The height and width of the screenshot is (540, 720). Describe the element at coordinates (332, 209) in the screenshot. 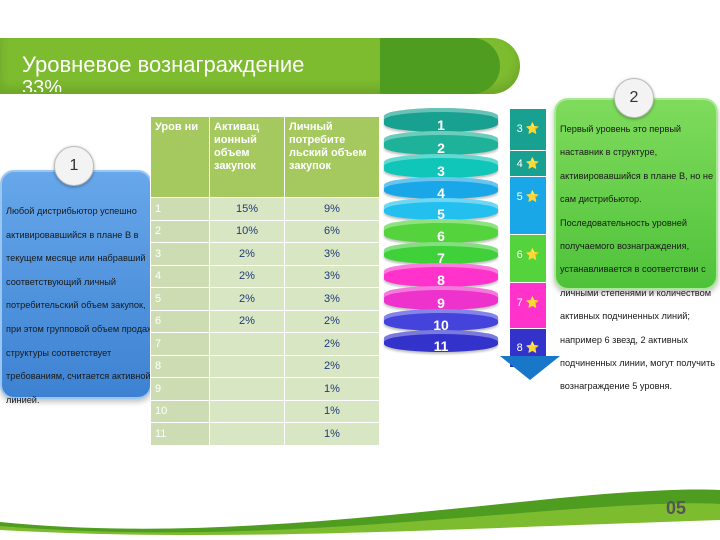

I see `table-cell: 9%` at that location.